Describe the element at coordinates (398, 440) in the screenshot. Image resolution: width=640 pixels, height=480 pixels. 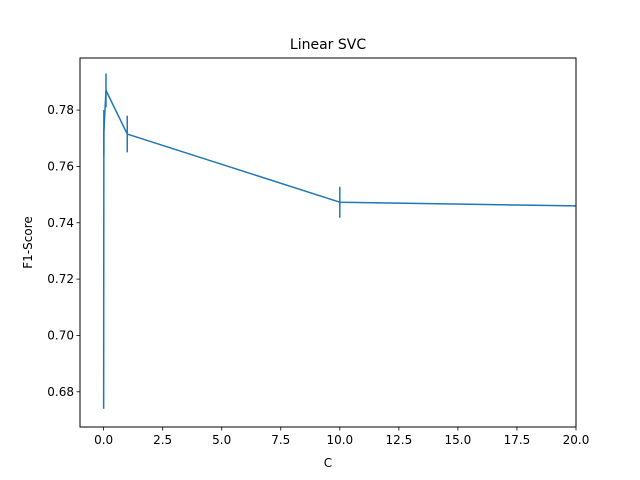
I see `x-tick-label: 12.5` at that location.